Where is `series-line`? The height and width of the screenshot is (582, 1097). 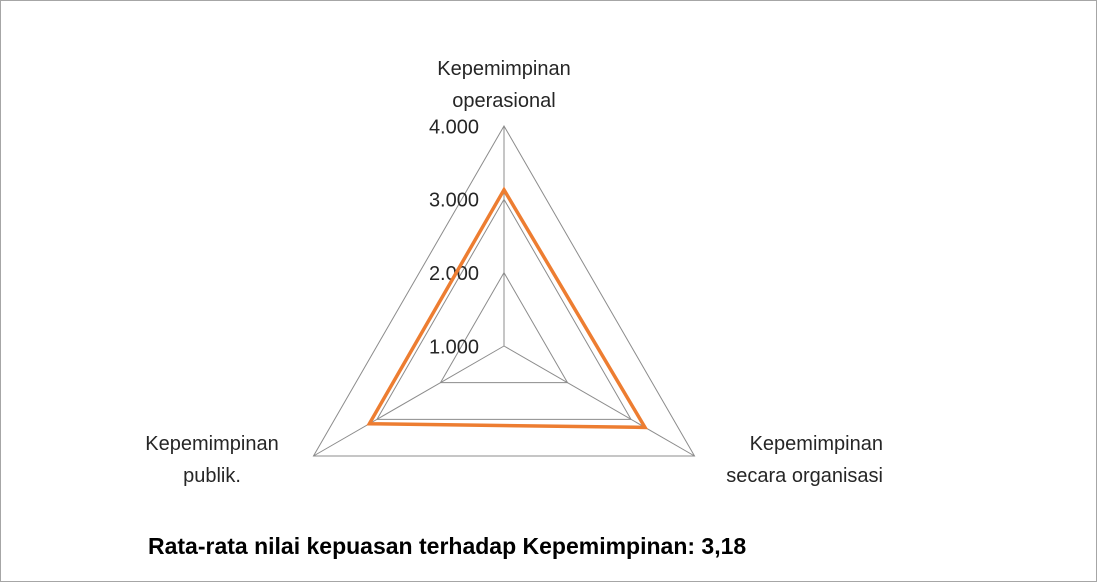 series-line is located at coordinates (507, 308).